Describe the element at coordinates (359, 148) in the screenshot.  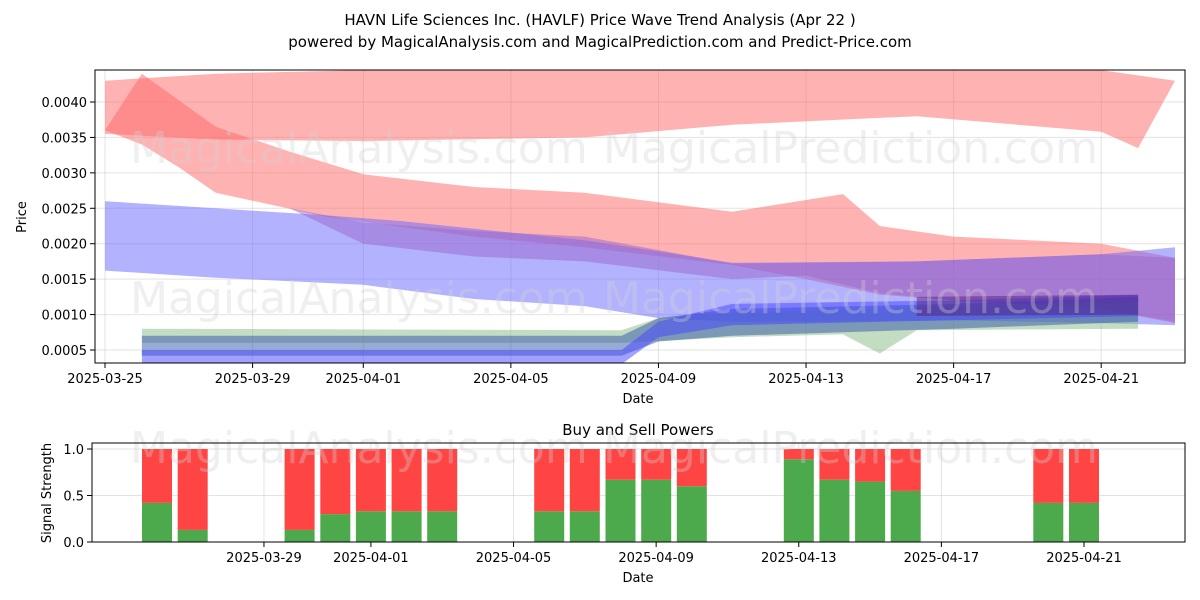
I see `watermark-analysis: MagicalAnalysis.com` at that location.